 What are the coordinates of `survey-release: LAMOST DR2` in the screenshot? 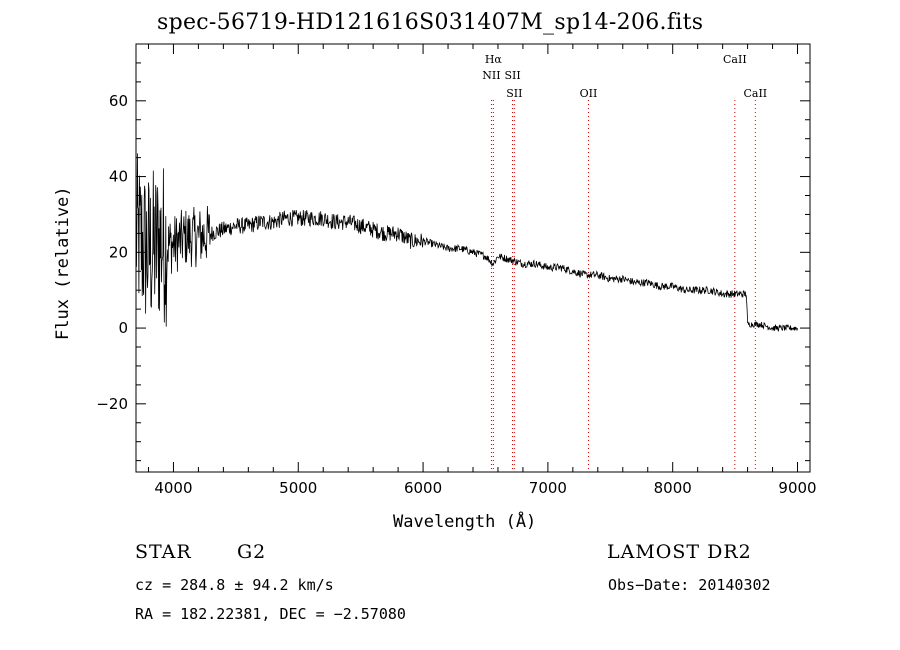 It's located at (679, 552).